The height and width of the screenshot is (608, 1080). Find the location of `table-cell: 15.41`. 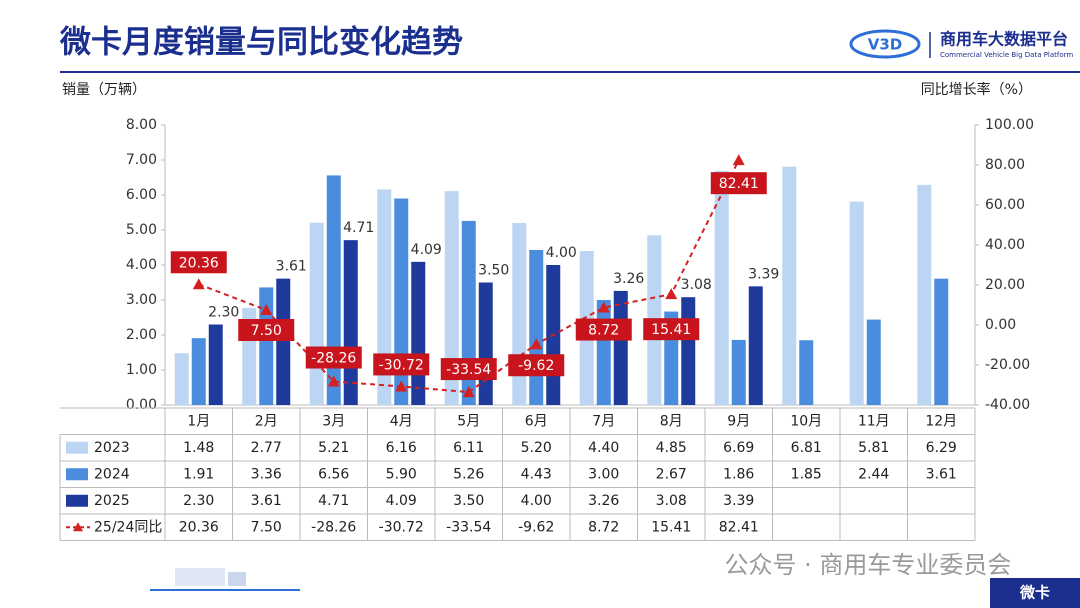

table-cell: 15.41 is located at coordinates (671, 527).